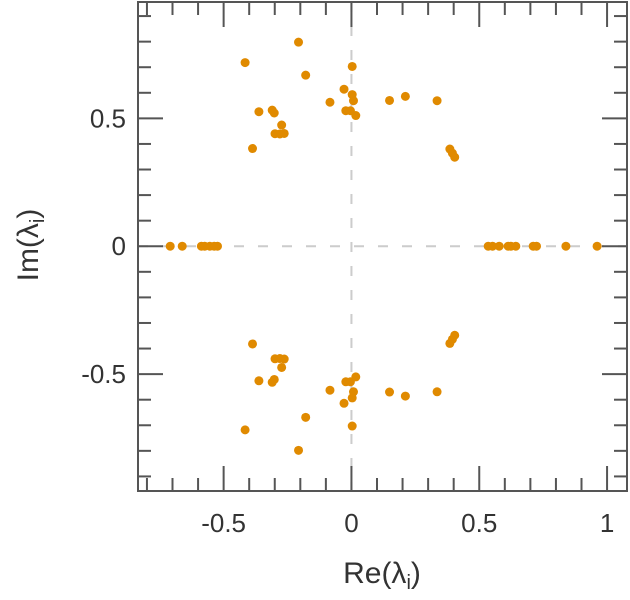 The height and width of the screenshot is (600, 630). What do you see at coordinates (30, 245) in the screenshot?
I see `y-axis-label: Im(λi)` at bounding box center [30, 245].